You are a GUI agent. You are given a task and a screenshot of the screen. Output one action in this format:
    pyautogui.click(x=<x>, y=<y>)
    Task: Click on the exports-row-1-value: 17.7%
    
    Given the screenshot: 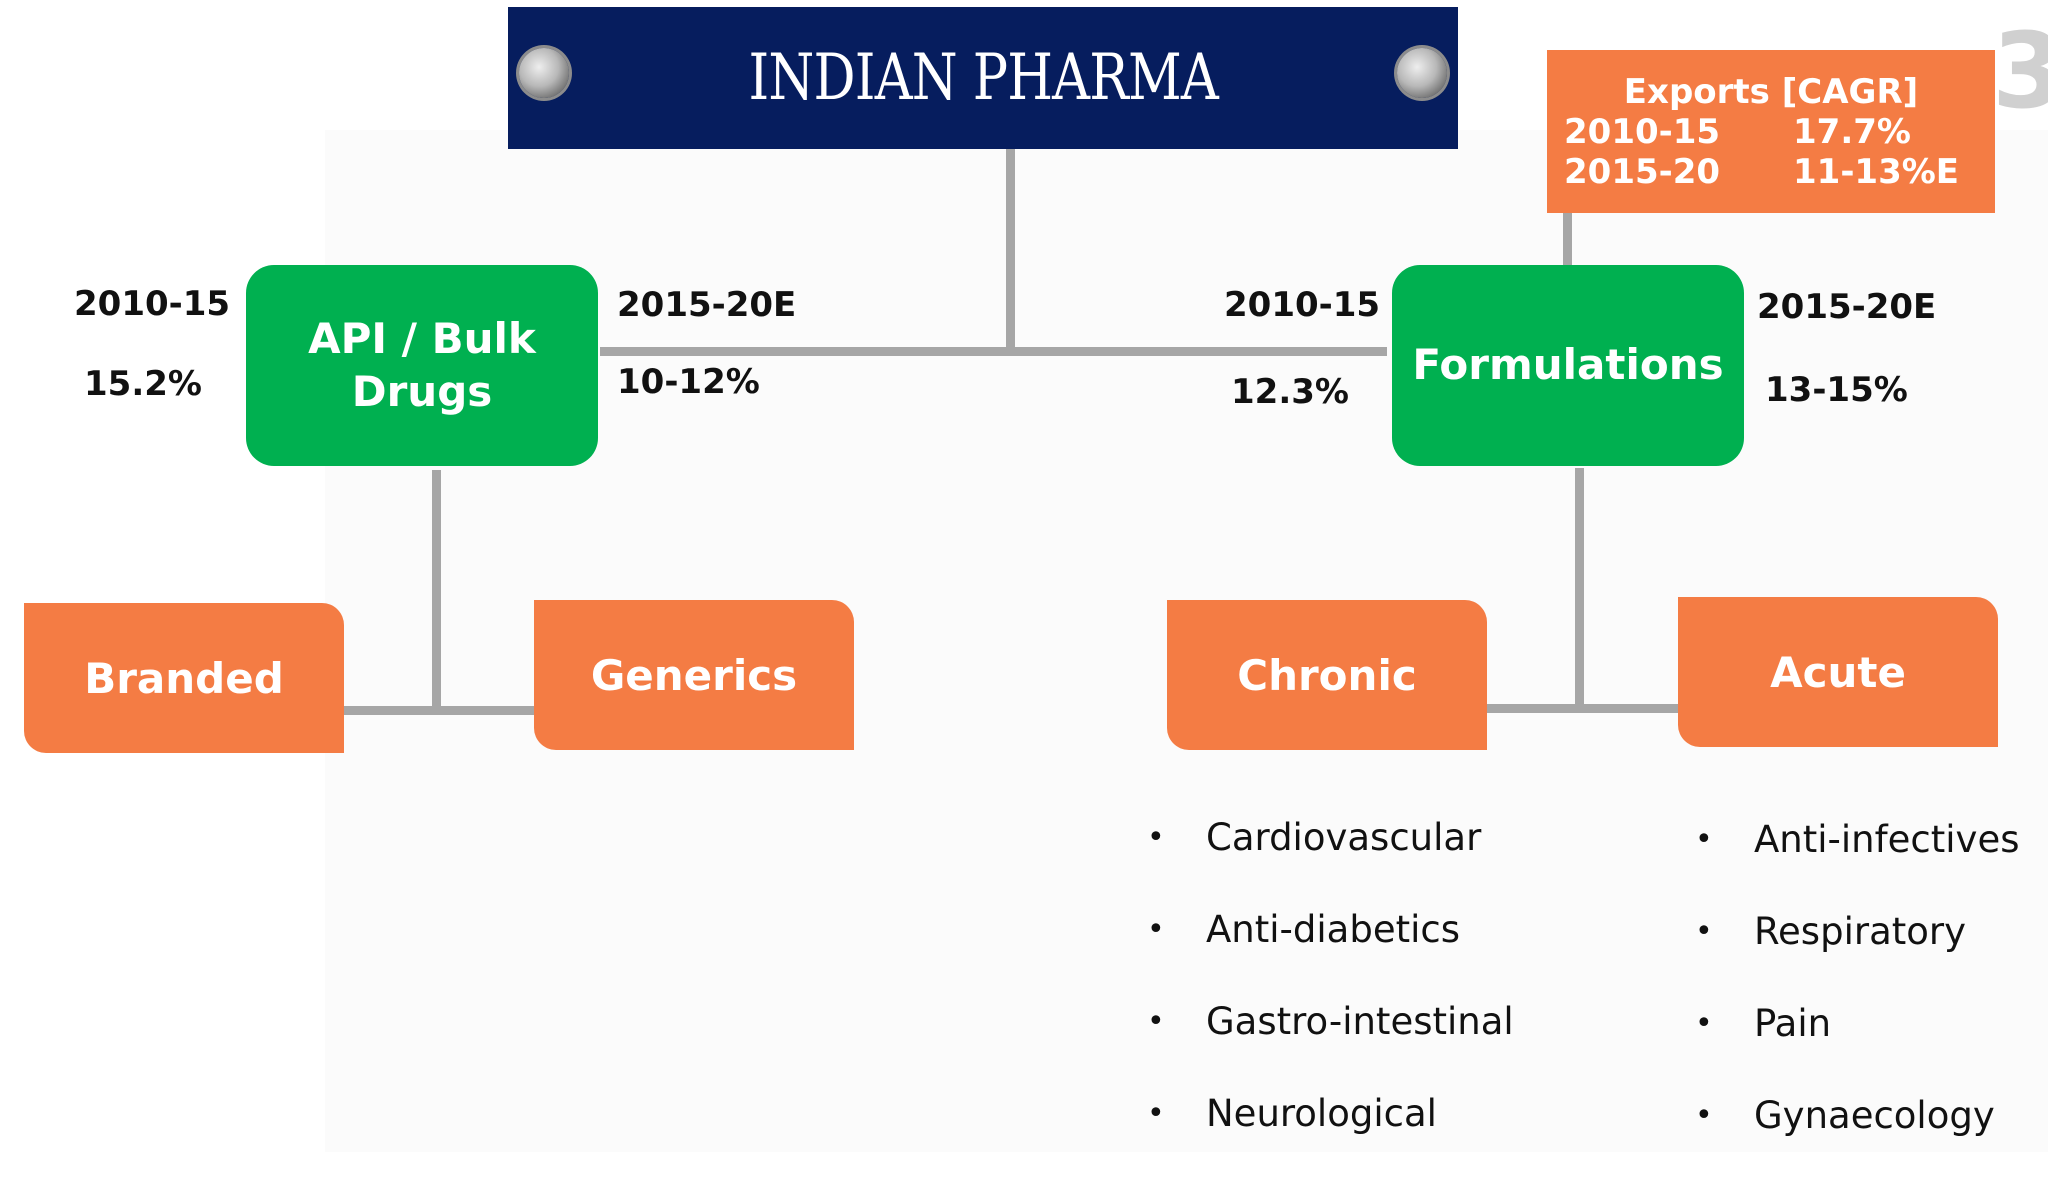 What is the action you would take?
    pyautogui.click(x=1852, y=132)
    